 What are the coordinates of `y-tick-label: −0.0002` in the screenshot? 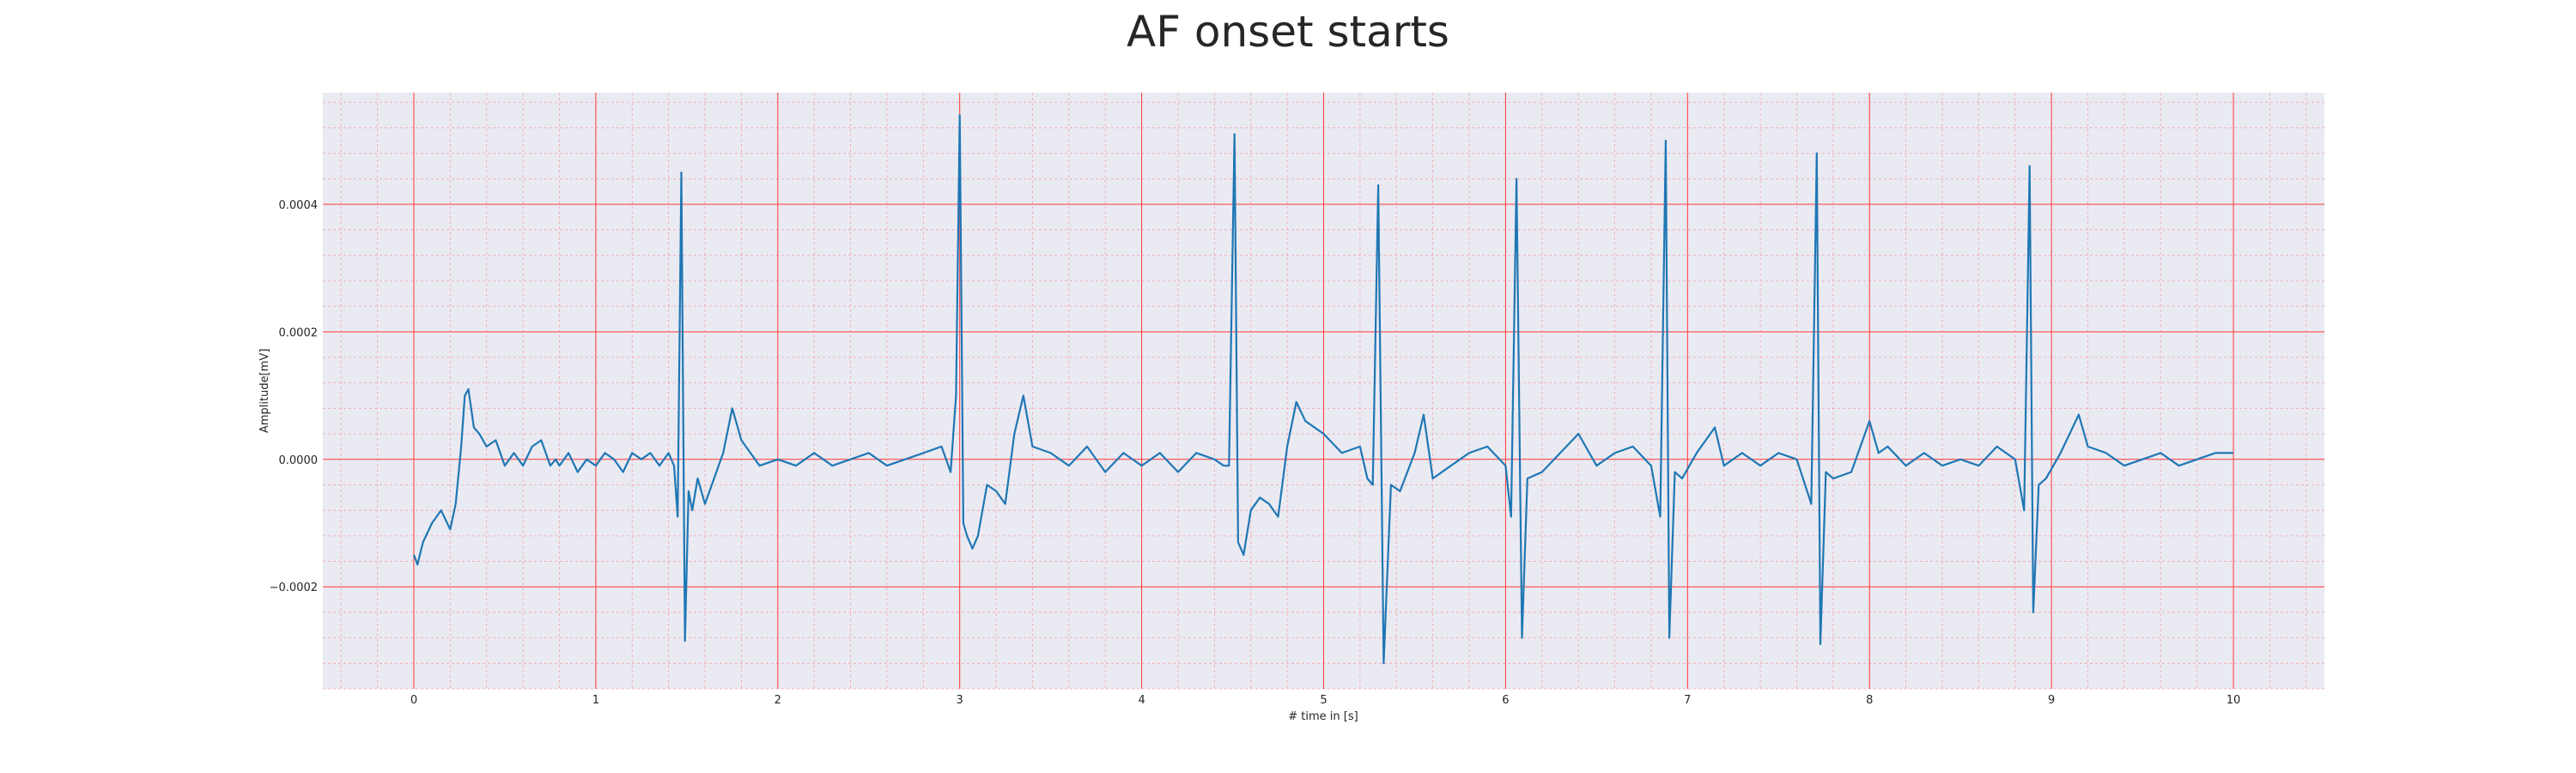 It's located at (294, 587).